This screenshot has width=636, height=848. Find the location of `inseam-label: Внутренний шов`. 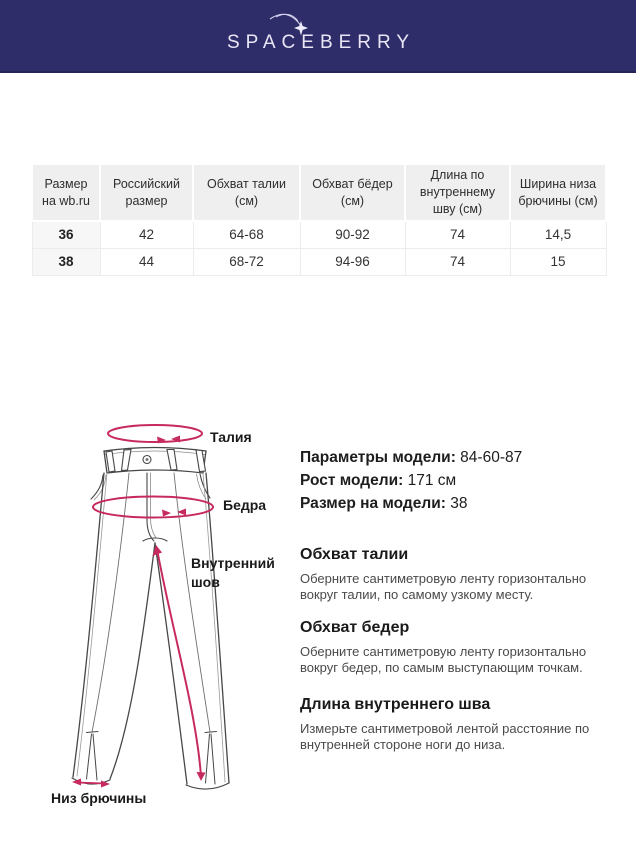

inseam-label: Внутренний шов is located at coordinates (233, 572).